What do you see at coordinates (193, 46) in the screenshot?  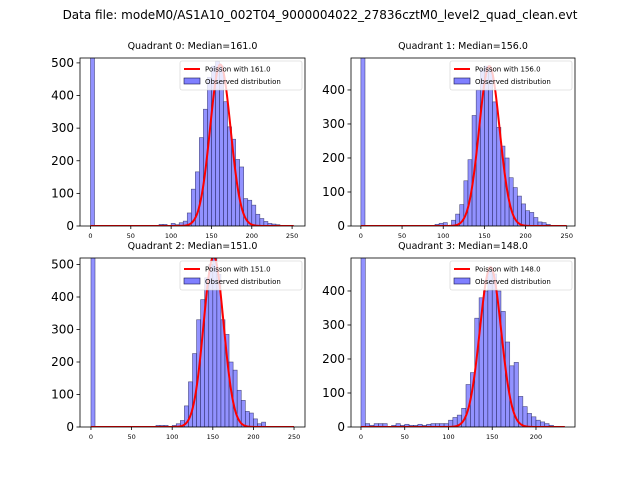 I see `subplot-title: Quadrant 0: Median=161.0` at bounding box center [193, 46].